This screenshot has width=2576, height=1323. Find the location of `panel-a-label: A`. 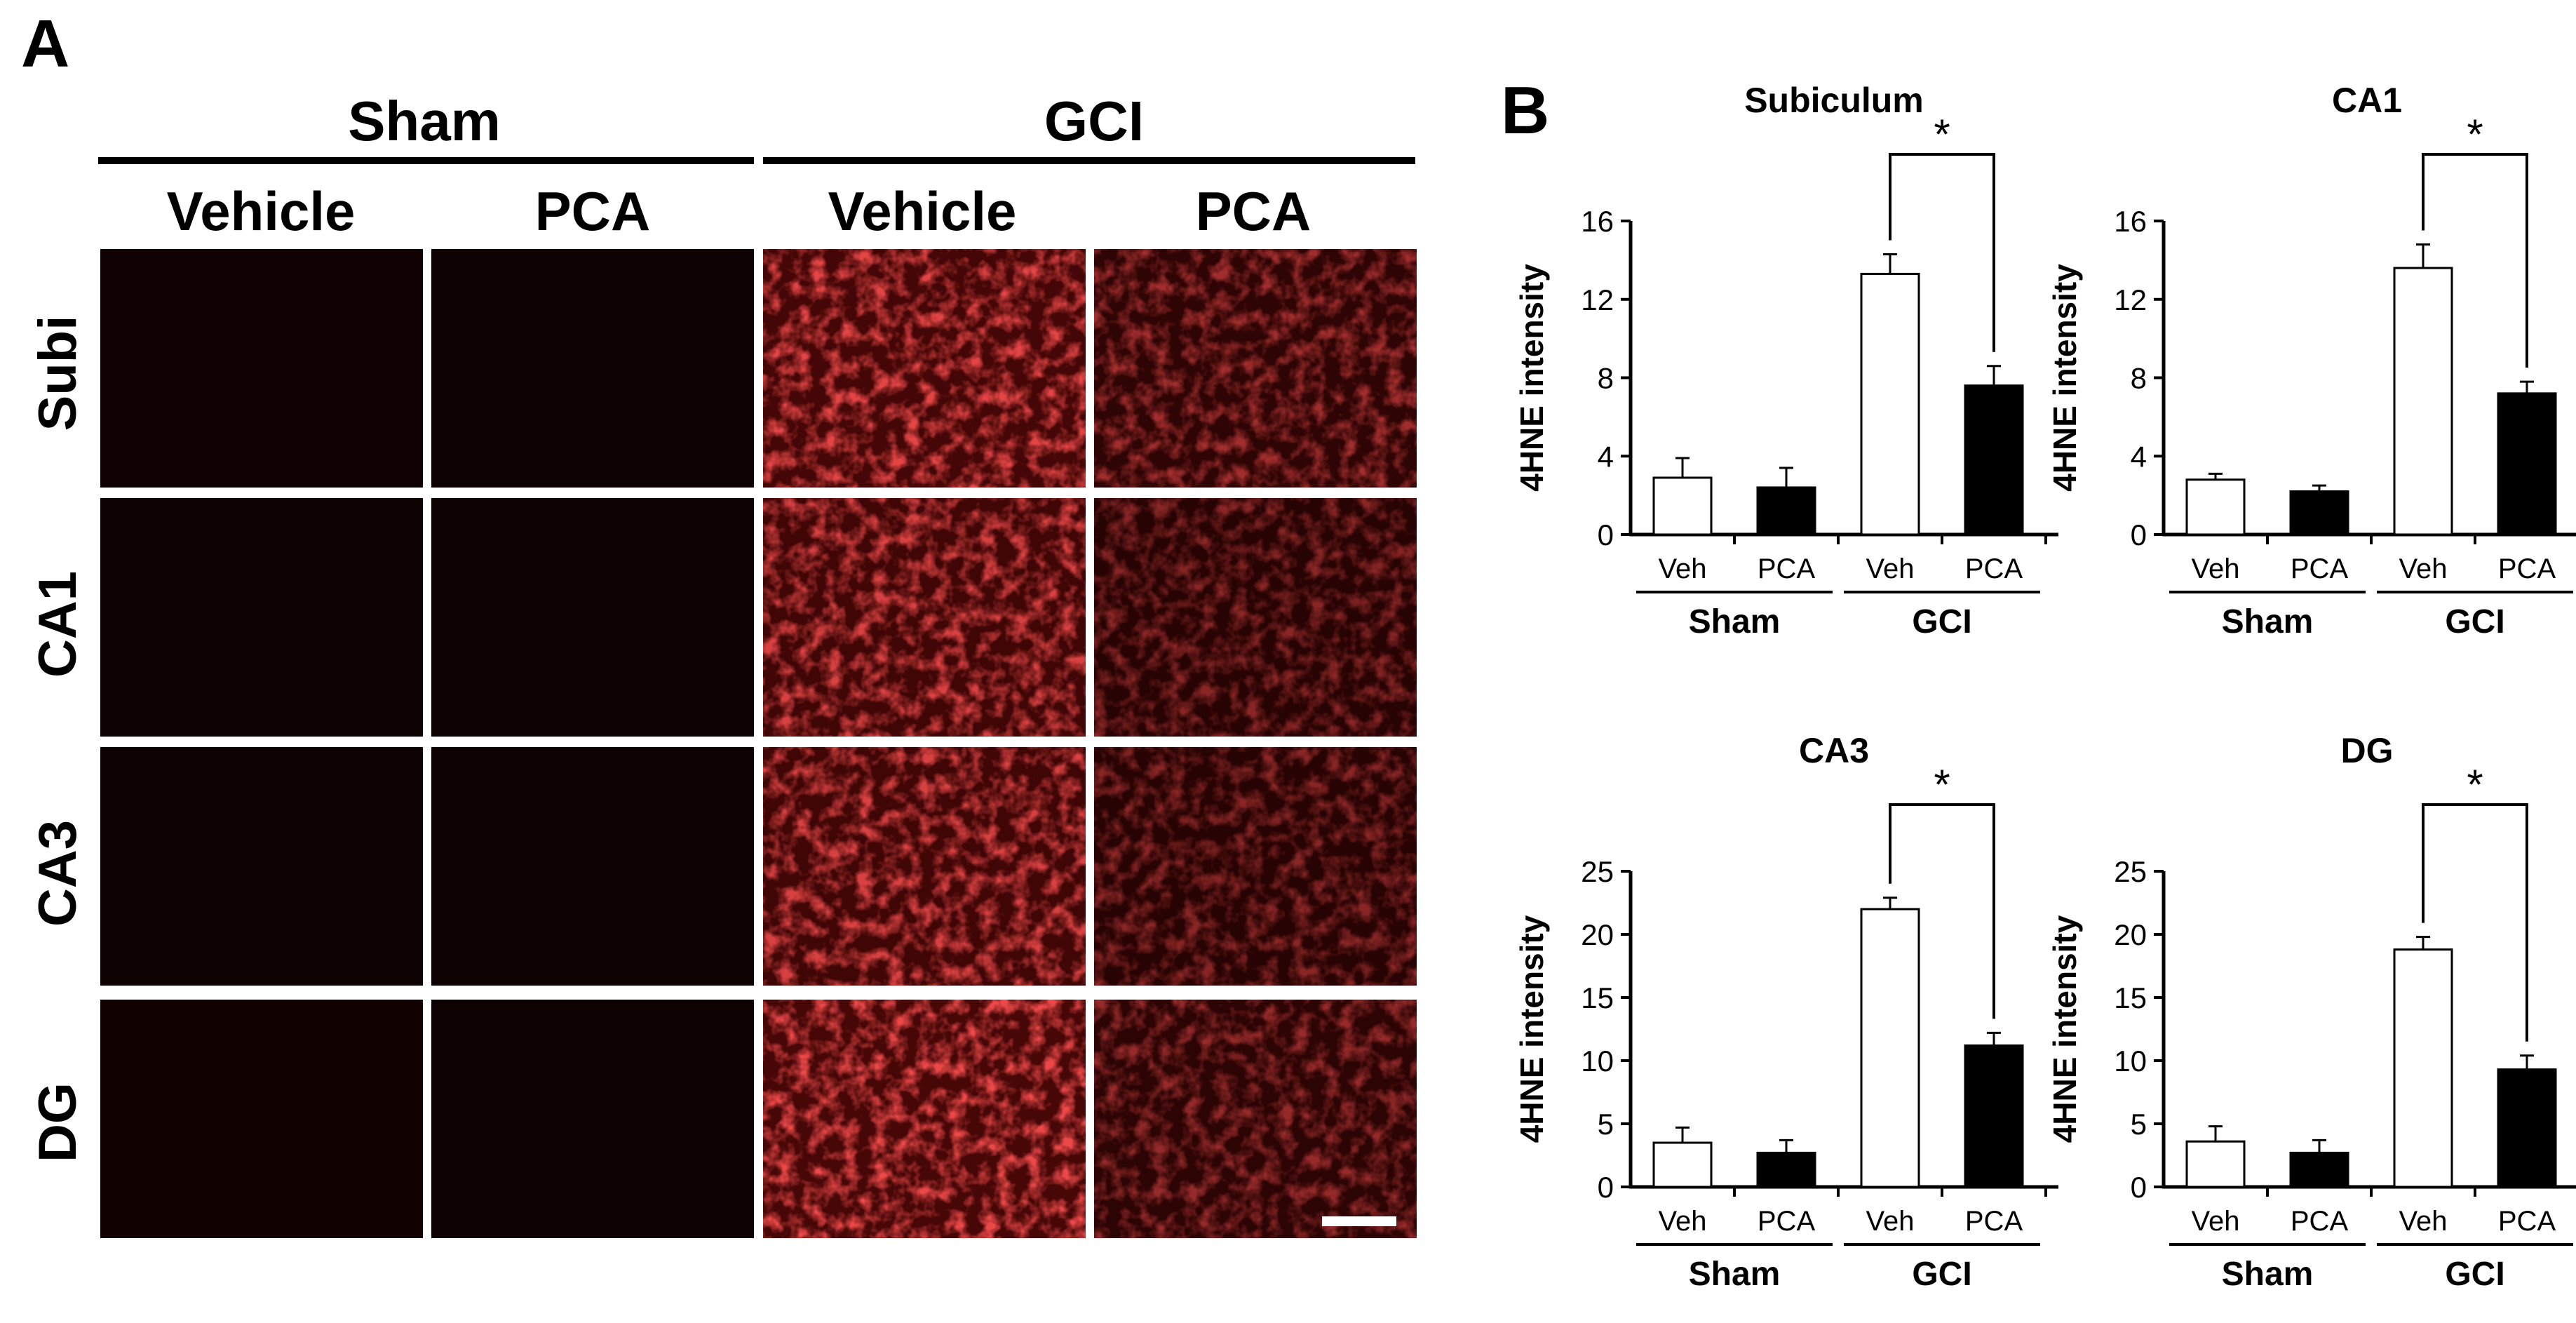

panel-a-label: A is located at coordinates (45, 43).